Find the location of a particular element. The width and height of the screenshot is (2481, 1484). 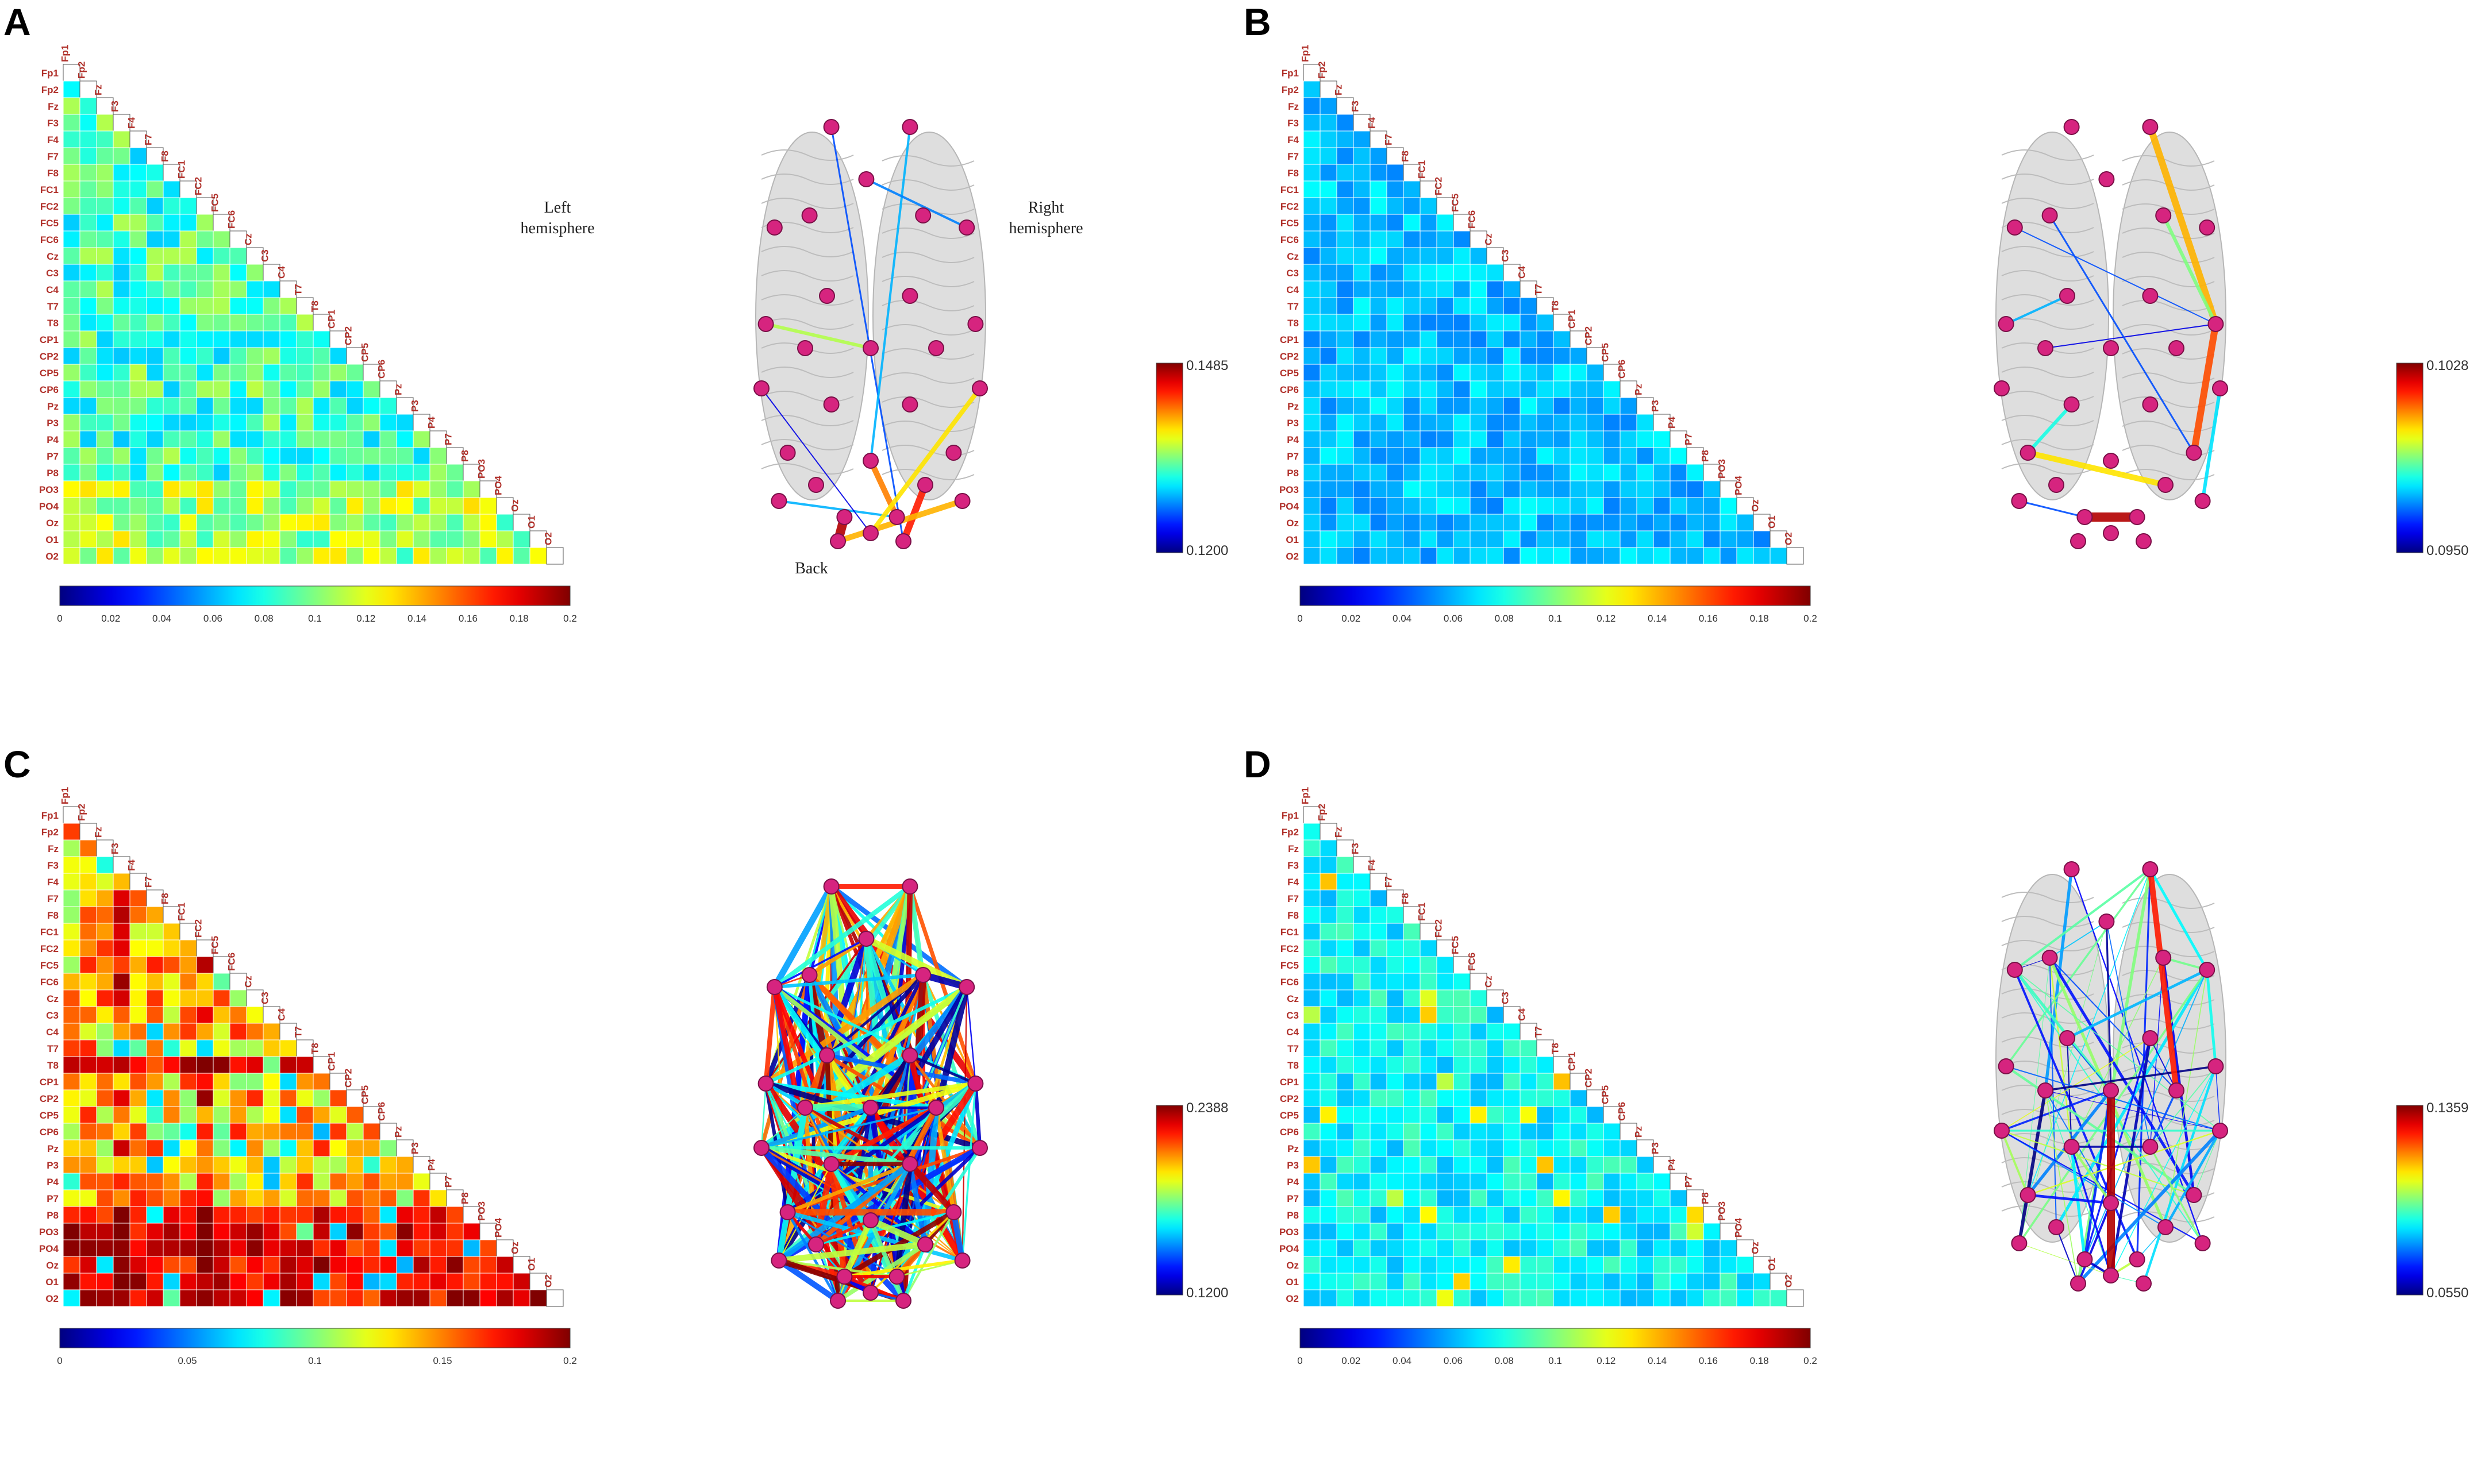

colorbar-tick-label: 0.16 is located at coordinates (1709, 618).